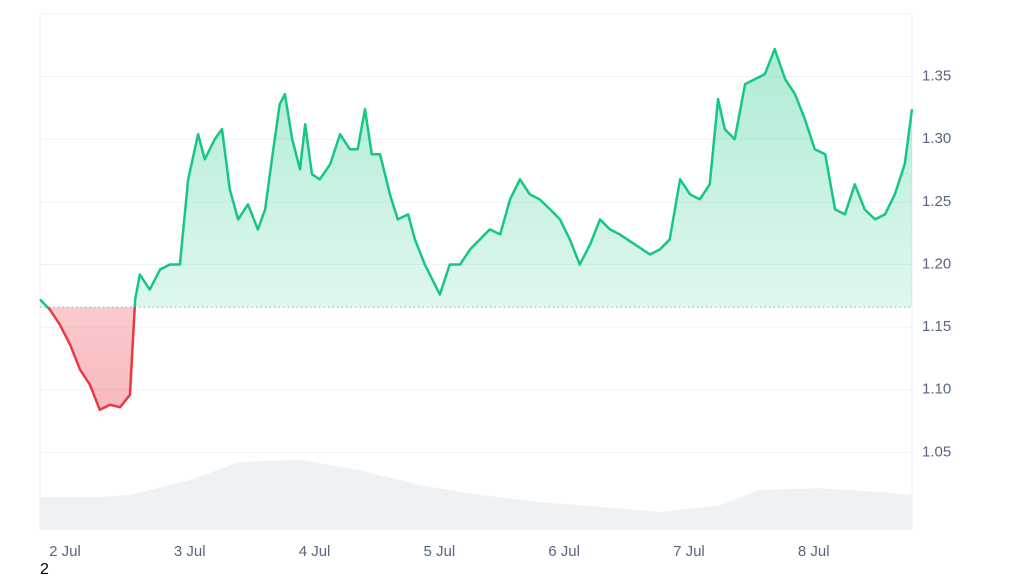 The width and height of the screenshot is (1024, 576). What do you see at coordinates (936, 326) in the screenshot?
I see `y-tick-label: 1.15` at bounding box center [936, 326].